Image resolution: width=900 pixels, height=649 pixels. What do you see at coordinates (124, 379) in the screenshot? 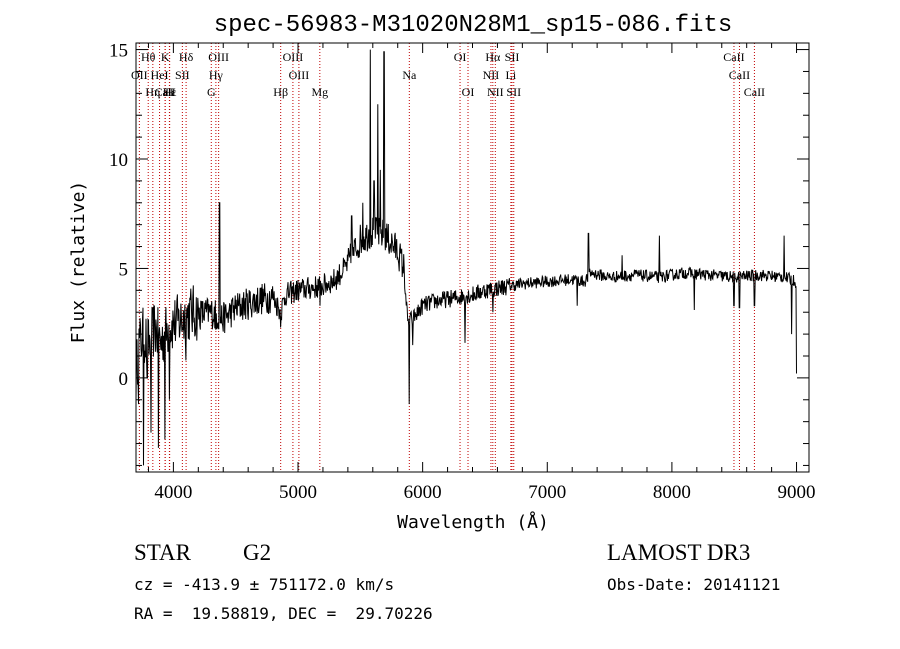
I see `y-tick-label: 0` at bounding box center [124, 379].